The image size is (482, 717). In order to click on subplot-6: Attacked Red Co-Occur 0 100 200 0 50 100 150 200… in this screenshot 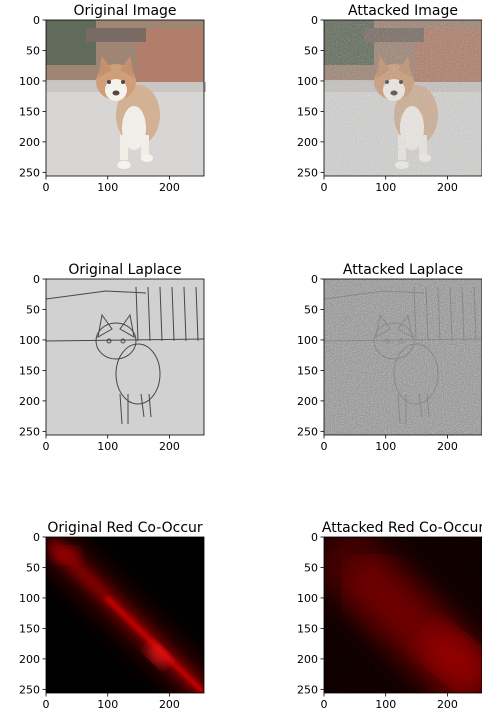, I will do `click(389, 615)`.